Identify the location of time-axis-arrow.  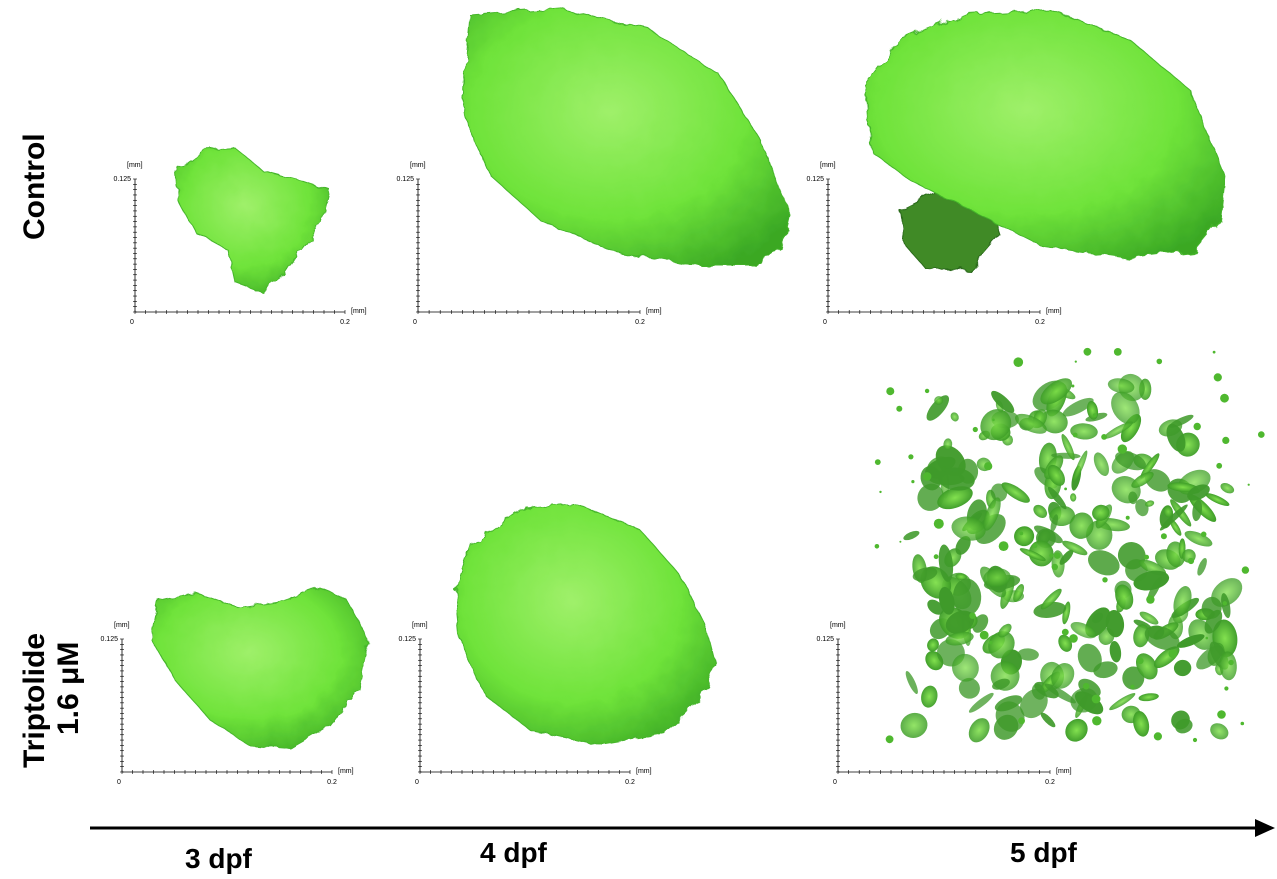
(682, 828).